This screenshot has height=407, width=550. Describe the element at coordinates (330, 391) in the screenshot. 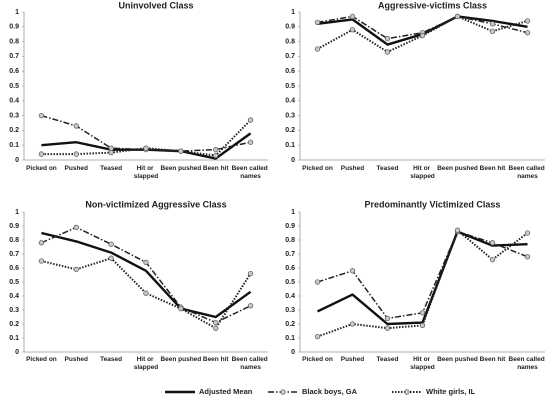

I see `legend-label: Black boys, GA` at that location.